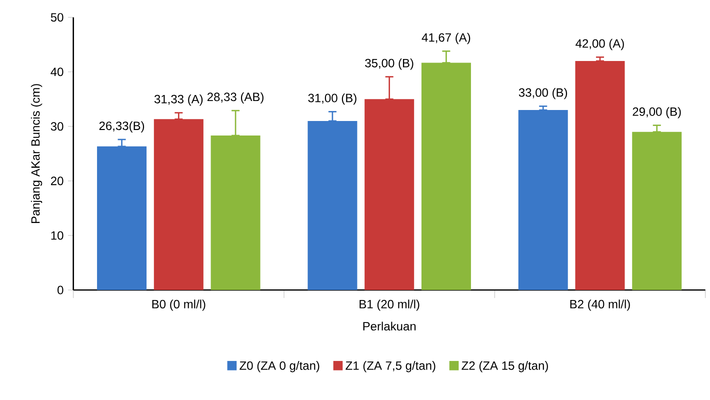  What do you see at coordinates (446, 38) in the screenshot?
I see `data-label: 41,67 (A)` at bounding box center [446, 38].